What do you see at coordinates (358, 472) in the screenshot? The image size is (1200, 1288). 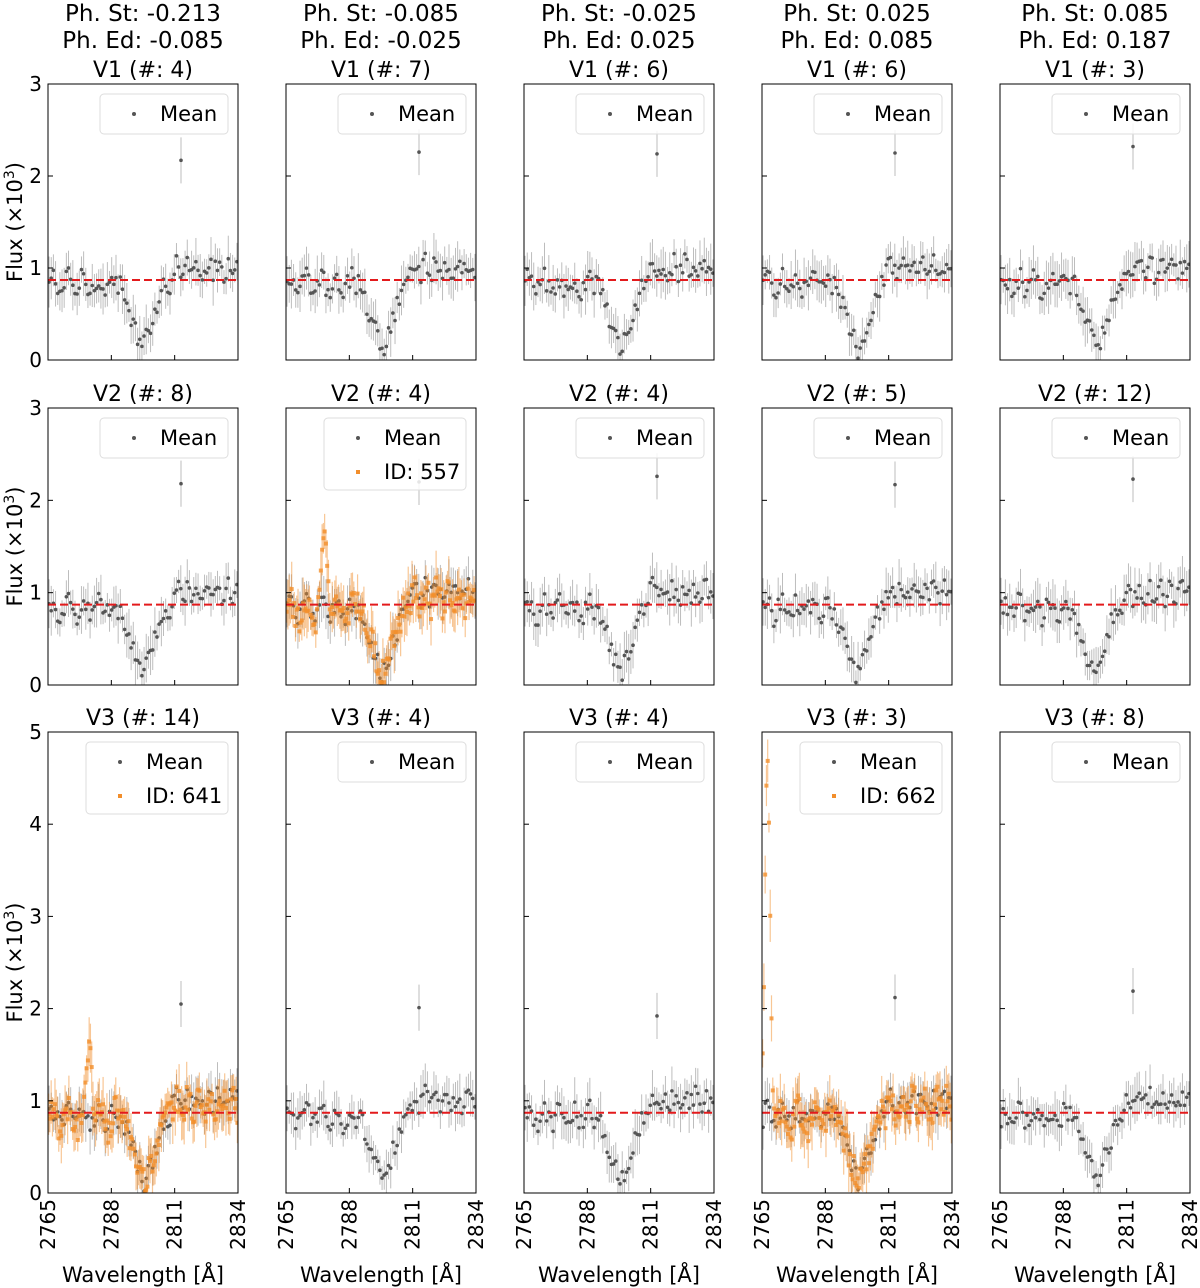 I see `legend-individual-marker` at bounding box center [358, 472].